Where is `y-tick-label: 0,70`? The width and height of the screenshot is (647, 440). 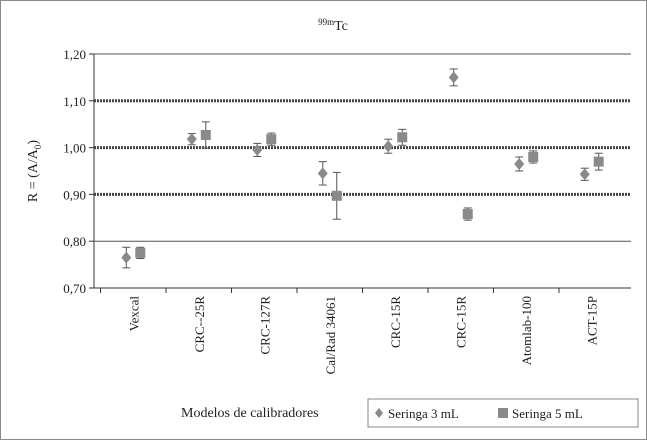 y-tick-label: 0,70 is located at coordinates (74, 288).